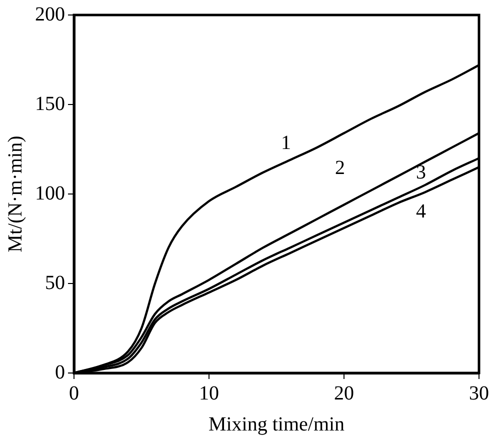  What do you see at coordinates (340, 168) in the screenshot?
I see `series-label: 2` at bounding box center [340, 168].